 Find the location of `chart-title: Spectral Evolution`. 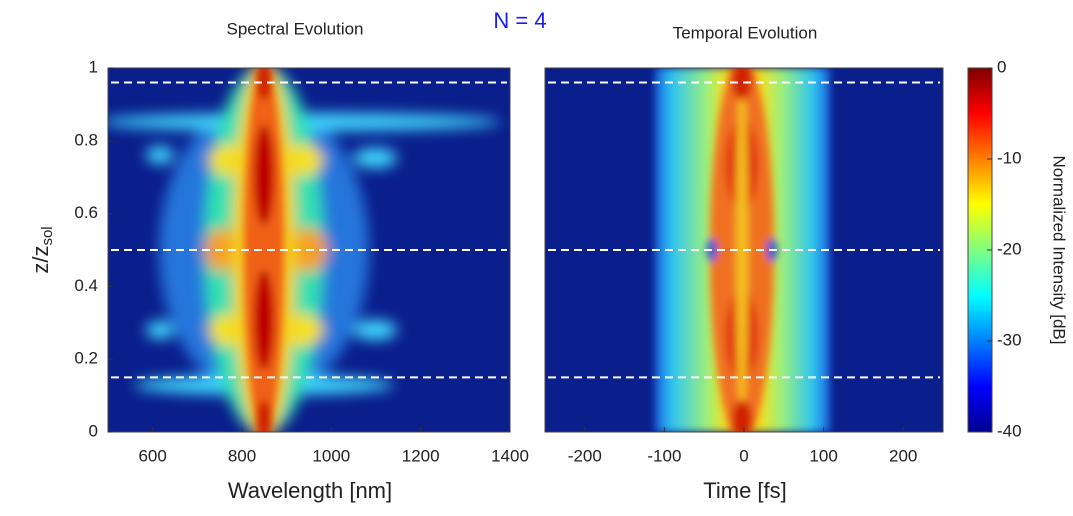

chart-title: Spectral Evolution is located at coordinates (294, 28).